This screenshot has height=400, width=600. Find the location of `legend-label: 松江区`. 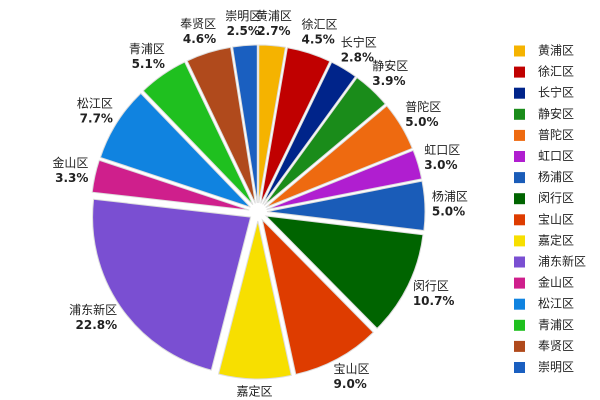

legend-label: 松江区 is located at coordinates (556, 304).